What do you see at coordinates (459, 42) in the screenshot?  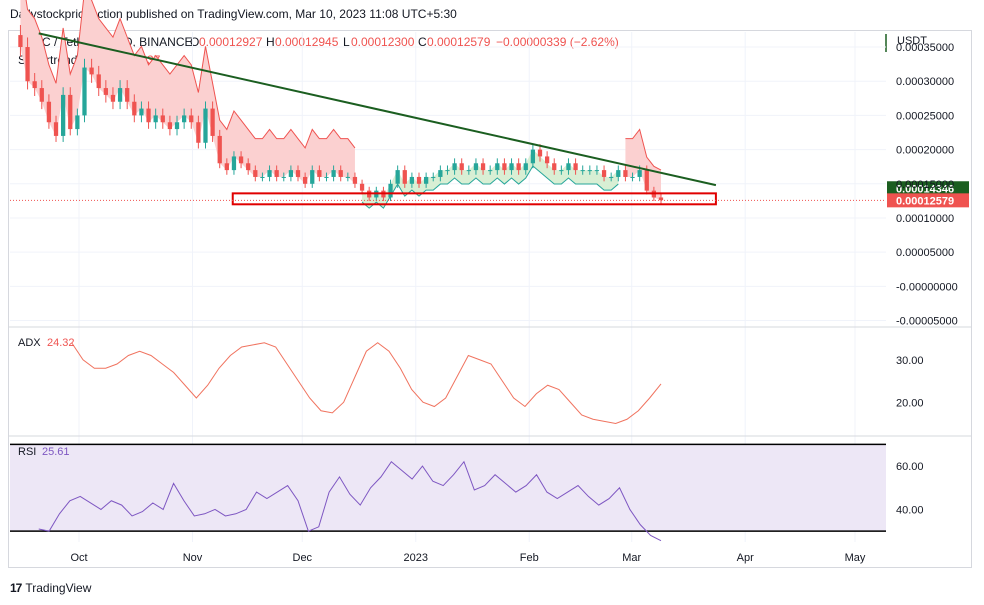 I see `close-value: 0.00012579` at bounding box center [459, 42].